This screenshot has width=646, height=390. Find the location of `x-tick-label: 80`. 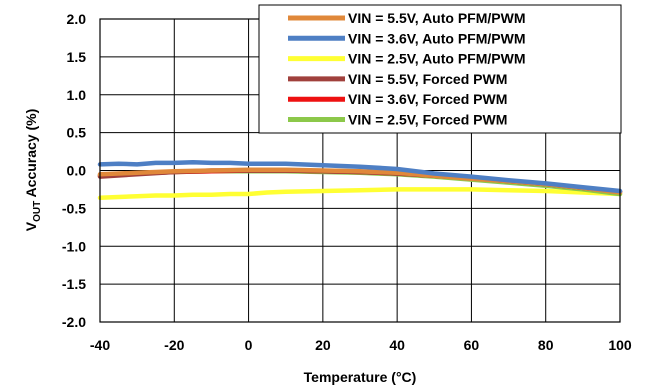

x-tick-label: 80 is located at coordinates (546, 345).